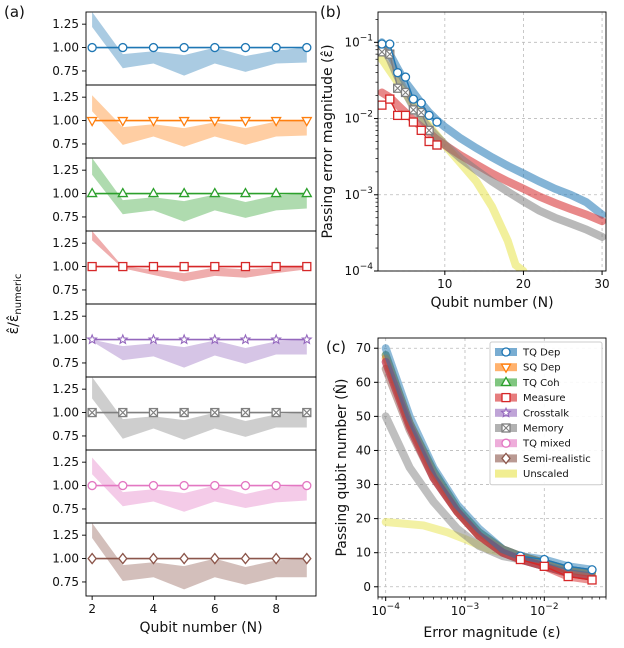  I want to click on subplot-tq-dep: 0.75 1.00 1.25, so click(184, 48).